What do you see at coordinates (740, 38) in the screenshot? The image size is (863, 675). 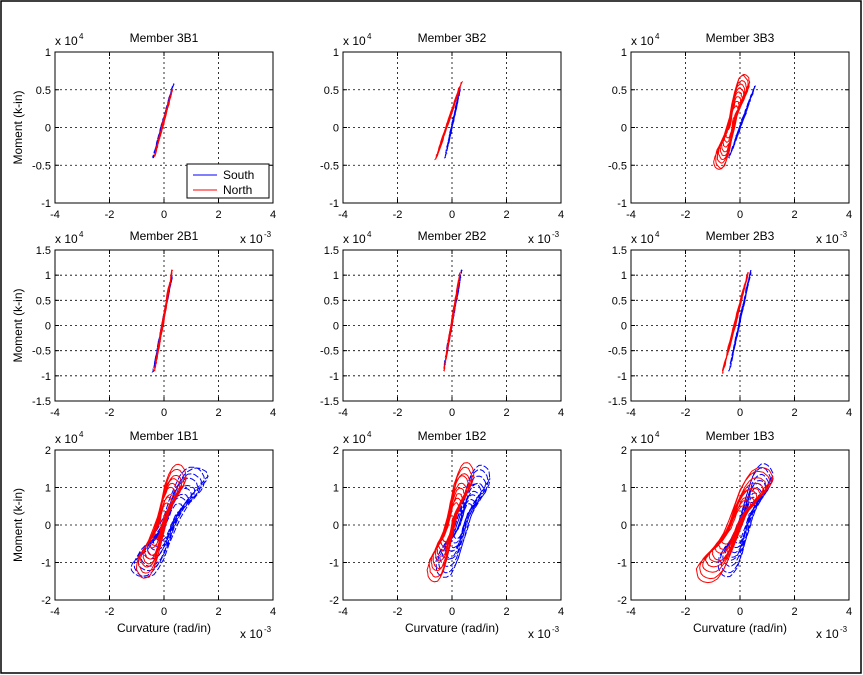 I see `subplot-title: Member 3B3` at bounding box center [740, 38].